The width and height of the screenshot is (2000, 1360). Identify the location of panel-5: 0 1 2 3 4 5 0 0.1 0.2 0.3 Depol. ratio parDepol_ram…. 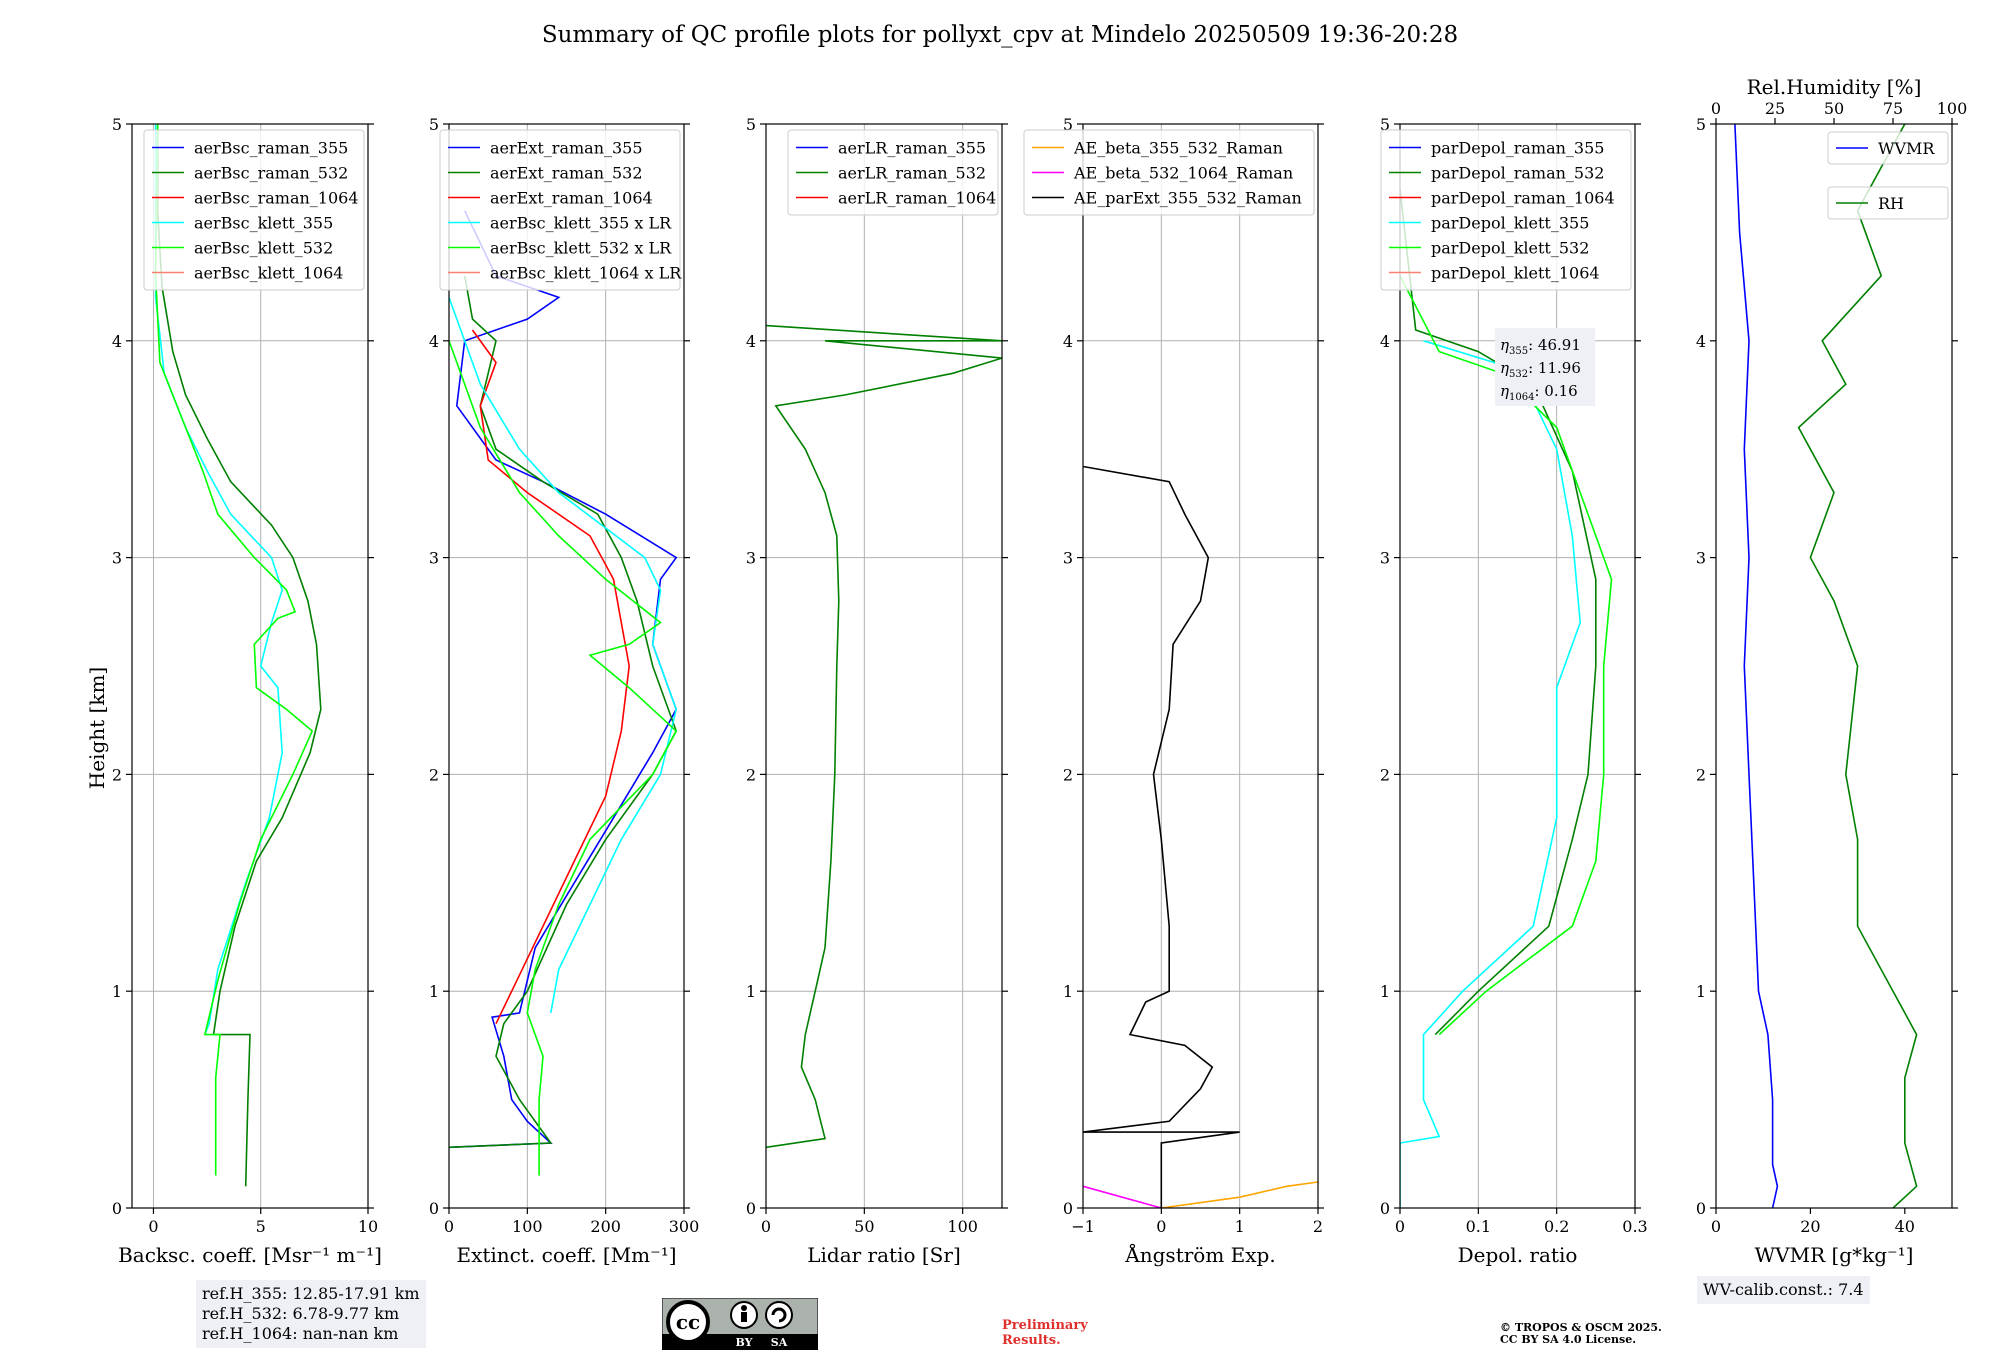
(1514, 691).